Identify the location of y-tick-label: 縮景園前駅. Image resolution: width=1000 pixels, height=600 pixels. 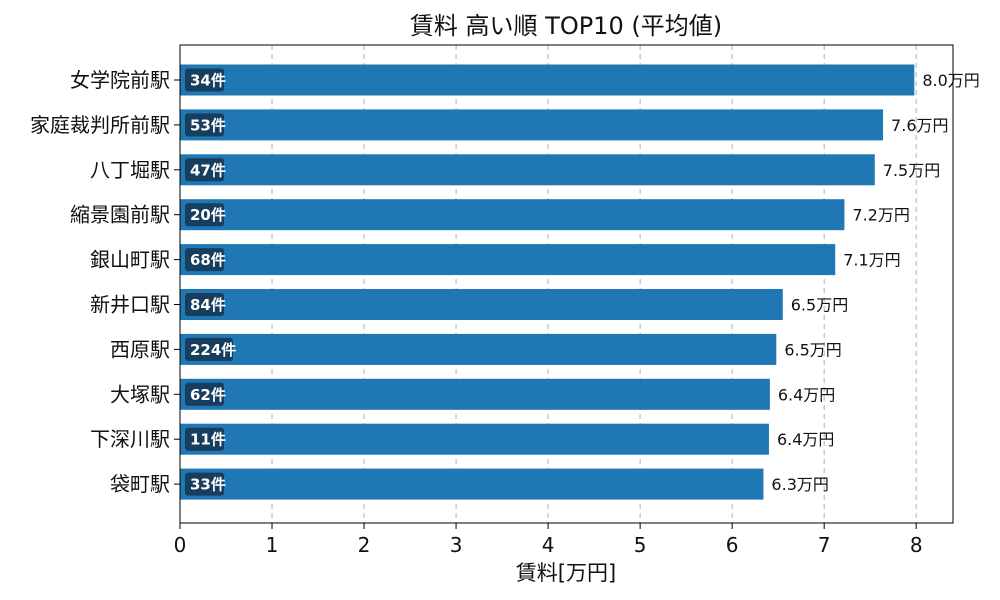
(120, 215).